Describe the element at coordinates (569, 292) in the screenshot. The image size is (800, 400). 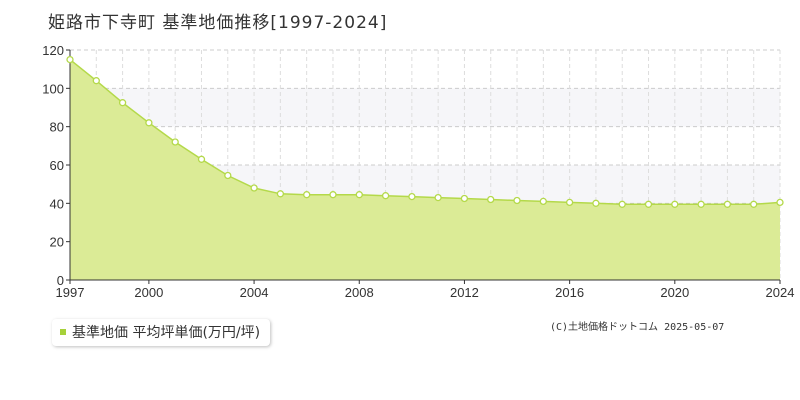
I see `x-tick-label: 2016` at that location.